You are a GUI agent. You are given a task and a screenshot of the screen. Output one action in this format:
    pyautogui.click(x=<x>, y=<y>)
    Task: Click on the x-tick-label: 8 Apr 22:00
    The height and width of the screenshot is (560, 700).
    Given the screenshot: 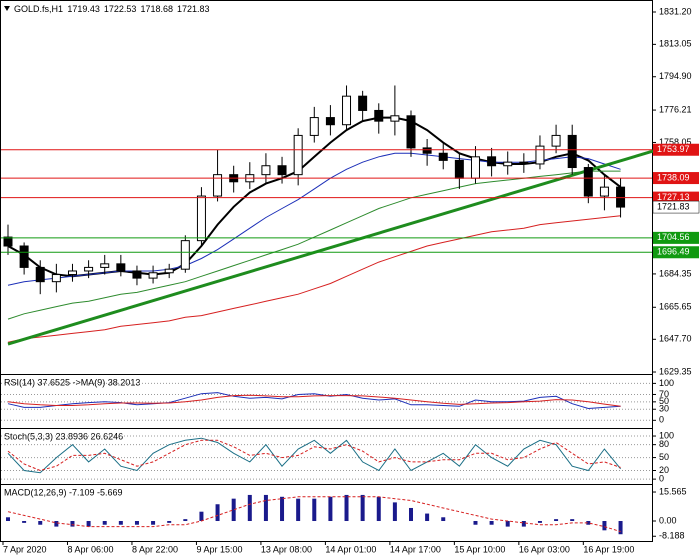 What is the action you would take?
    pyautogui.click(x=155, y=549)
    